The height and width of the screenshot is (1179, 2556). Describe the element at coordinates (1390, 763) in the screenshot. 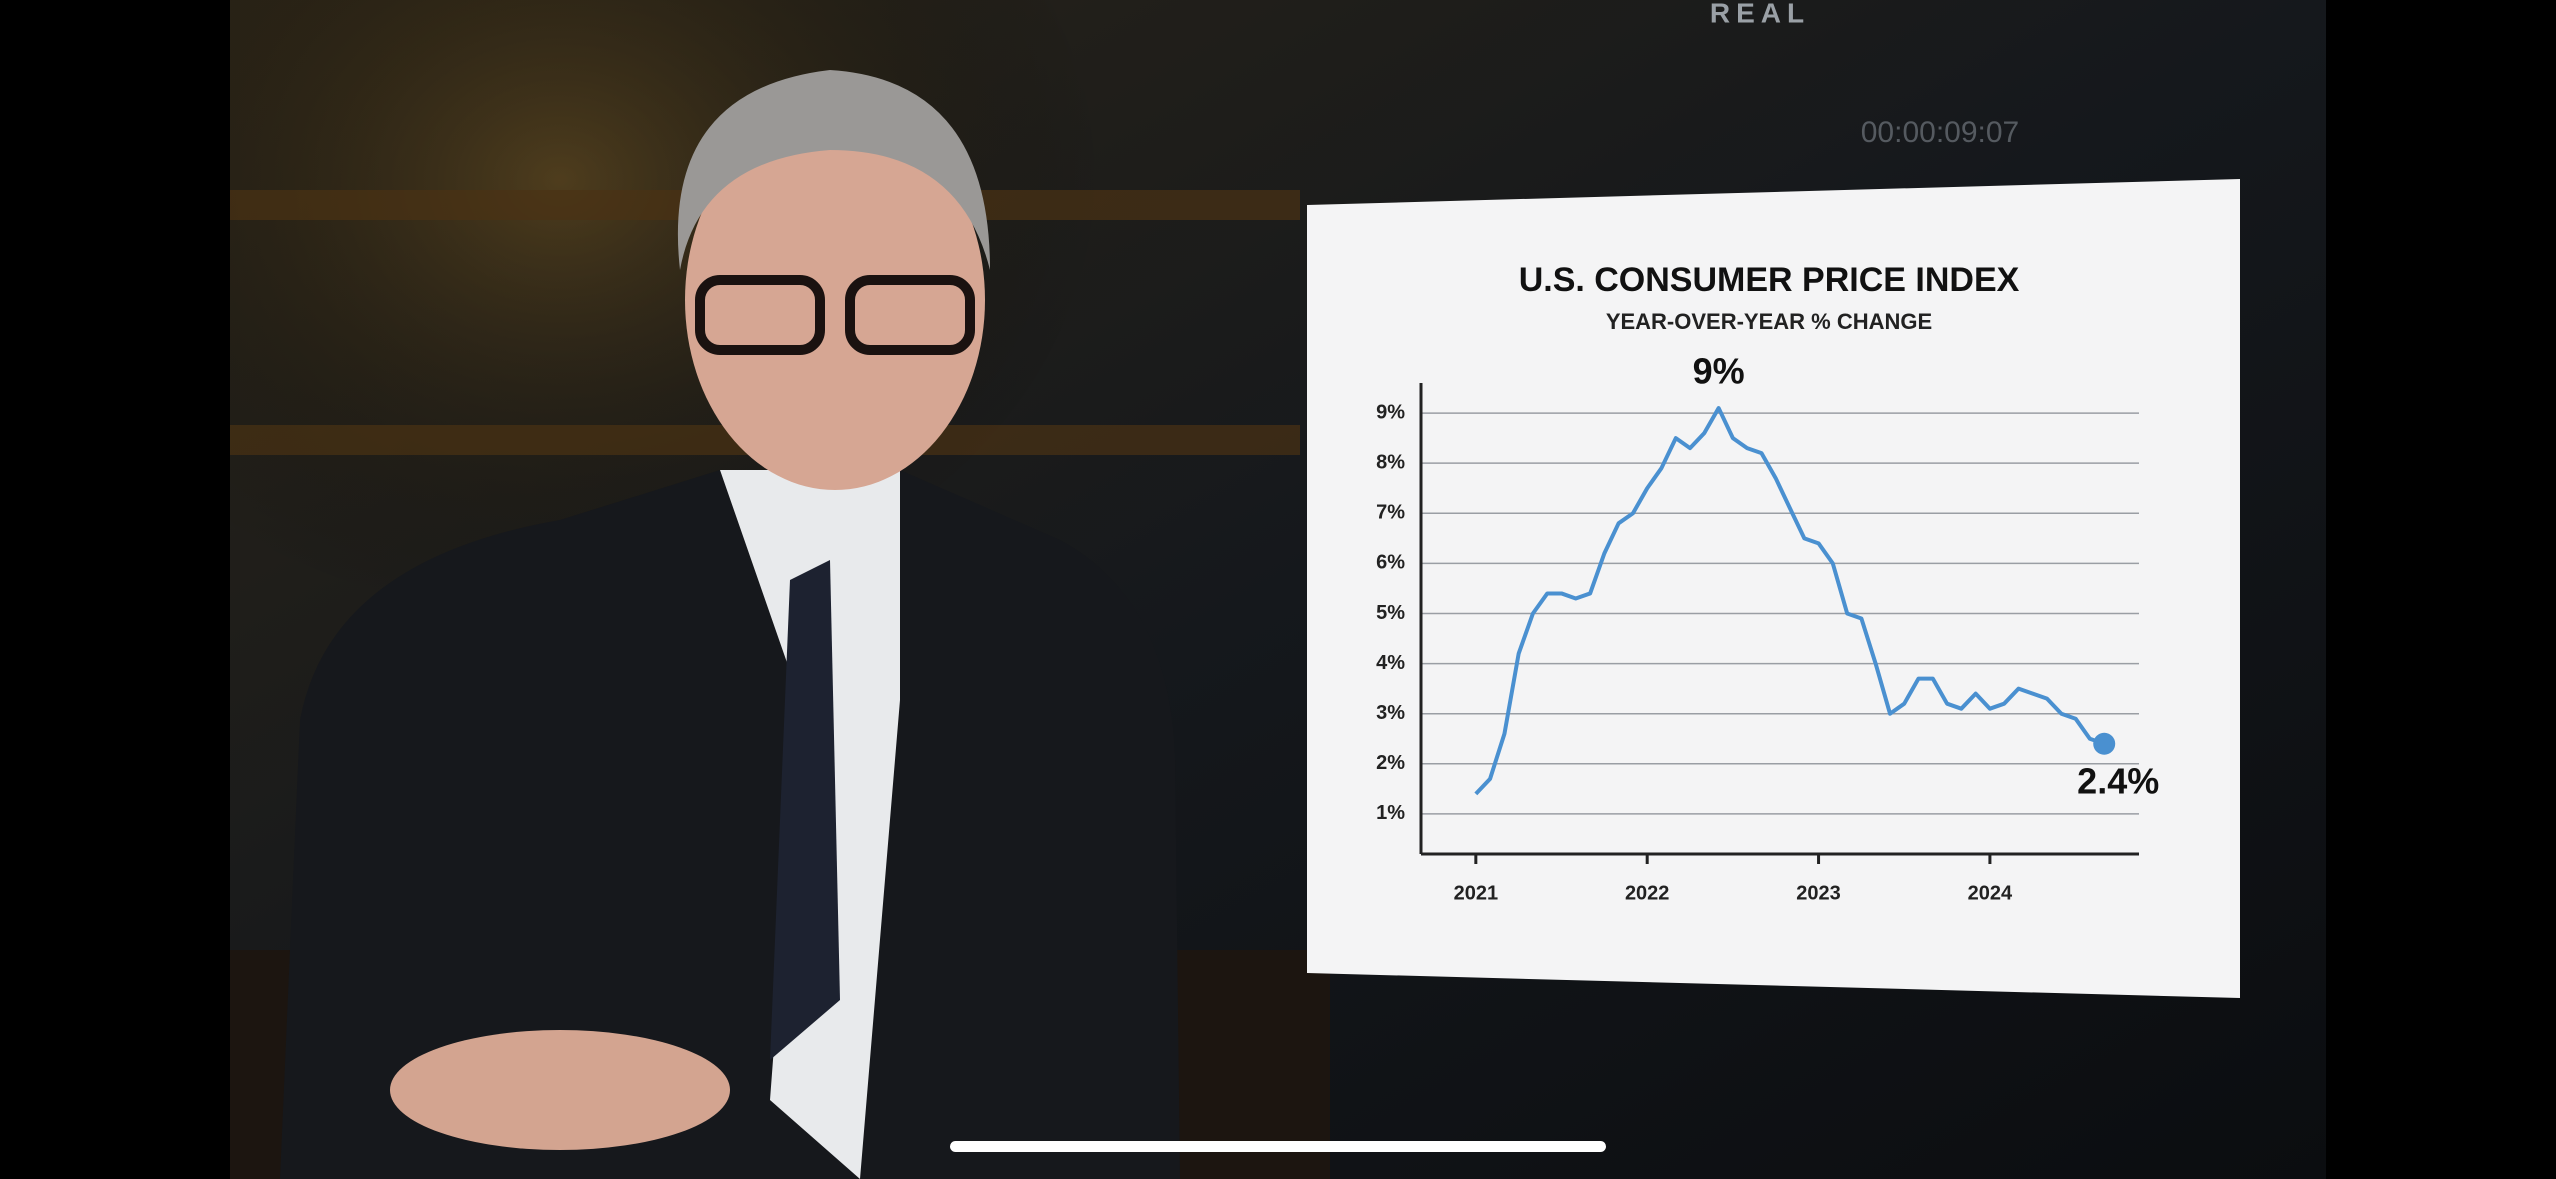

I see `y-tick-label: 2%` at that location.